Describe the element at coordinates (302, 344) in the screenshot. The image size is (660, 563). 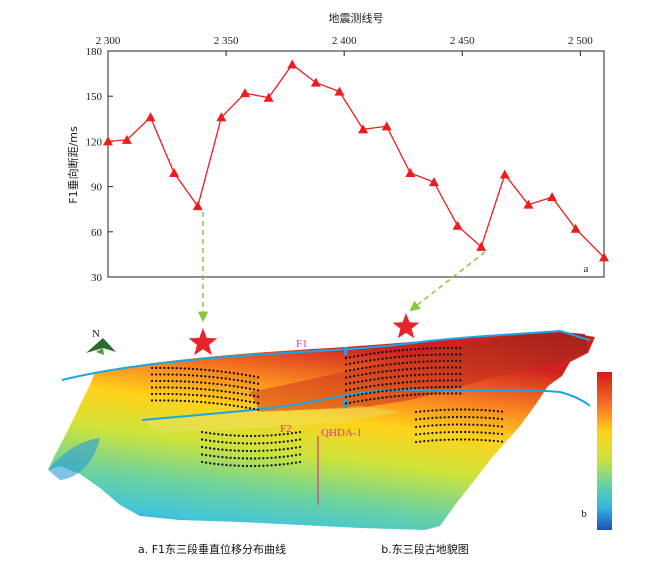
I see `fault-label-f1: F1` at that location.